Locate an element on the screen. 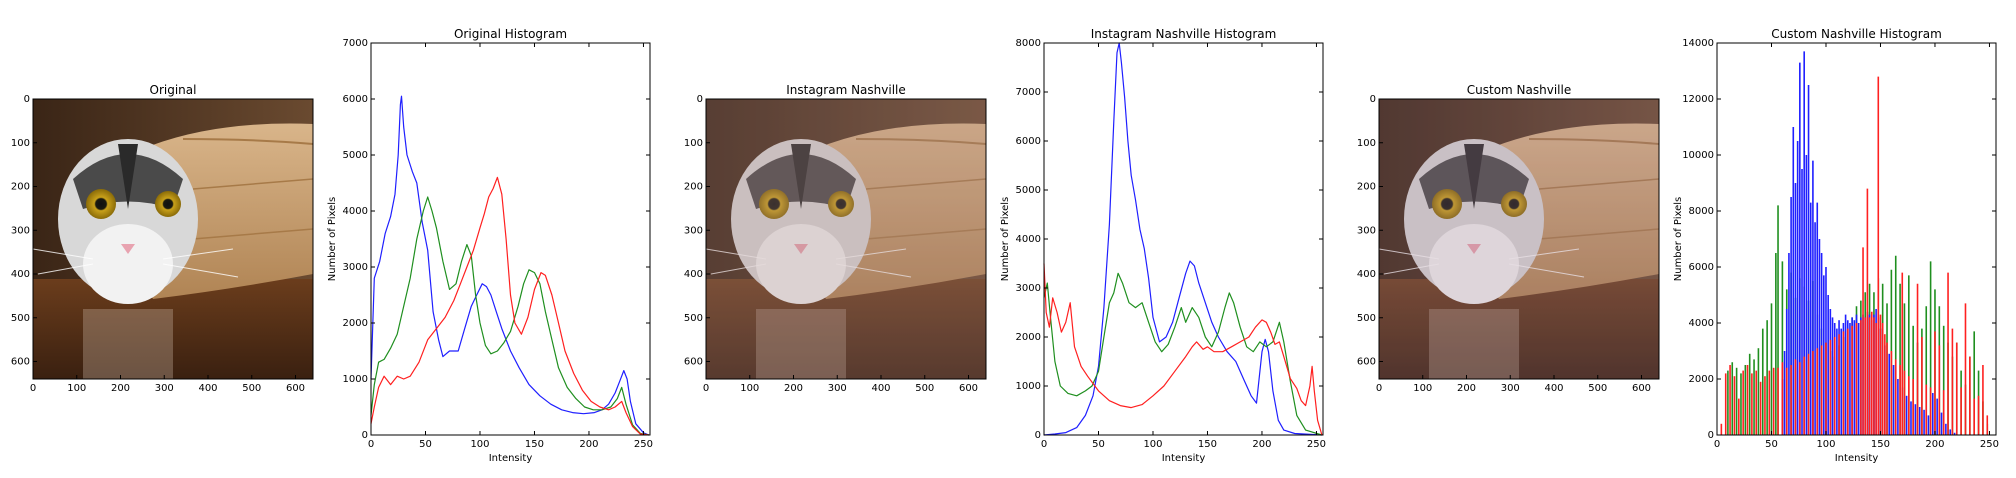  chart-1-x-tick-label: 200 is located at coordinates (588, 444).